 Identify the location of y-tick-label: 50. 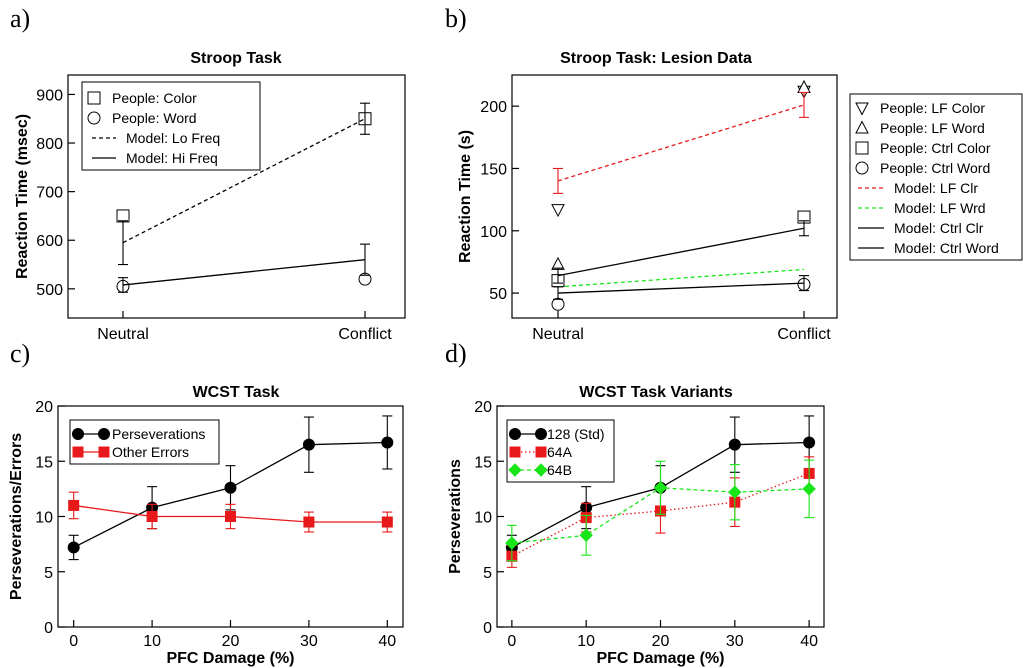
(498, 294).